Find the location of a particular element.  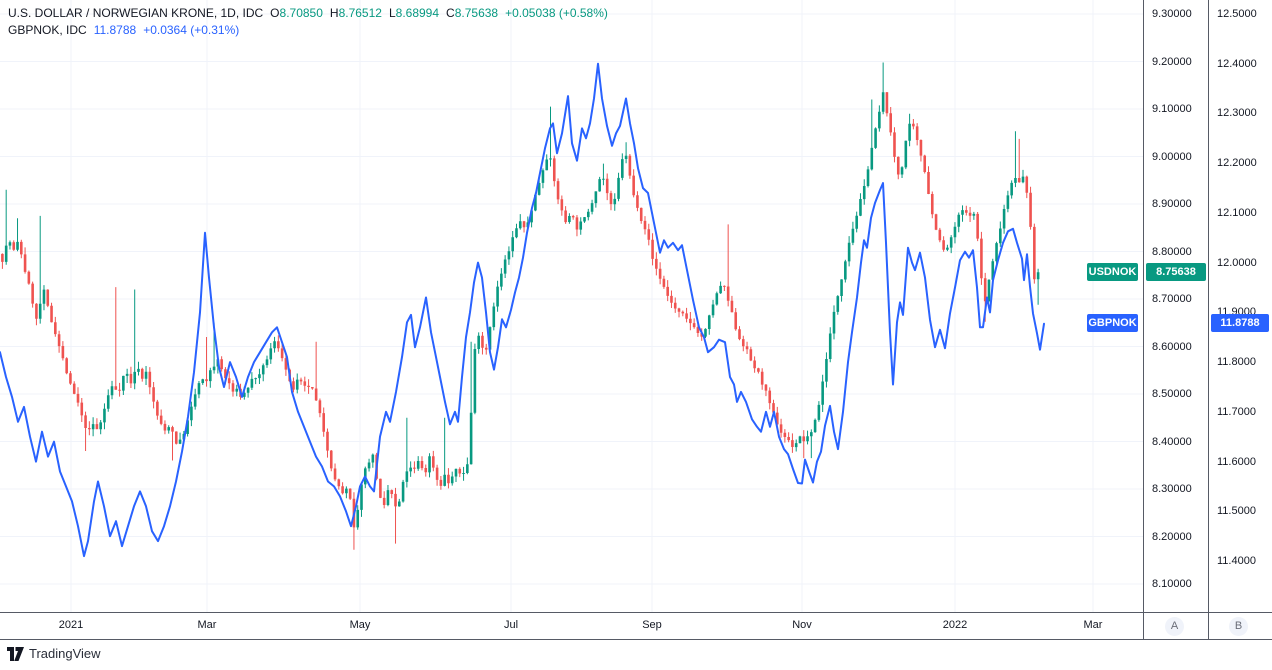

axis-tick-label: 8.30000 is located at coordinates (1172, 489).